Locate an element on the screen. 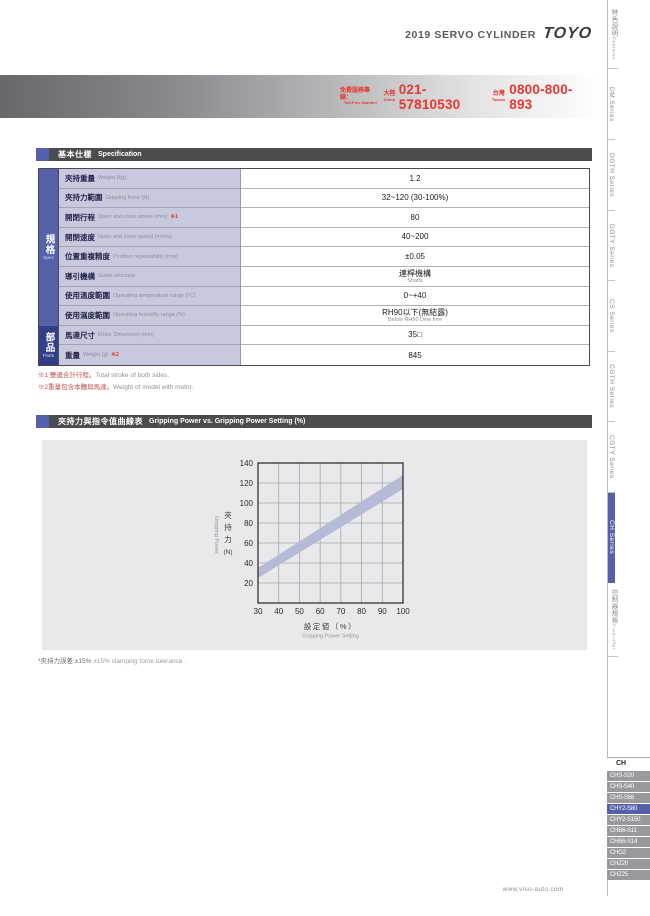  ch-menu-item-chz25: CHZ25 is located at coordinates (628, 875).